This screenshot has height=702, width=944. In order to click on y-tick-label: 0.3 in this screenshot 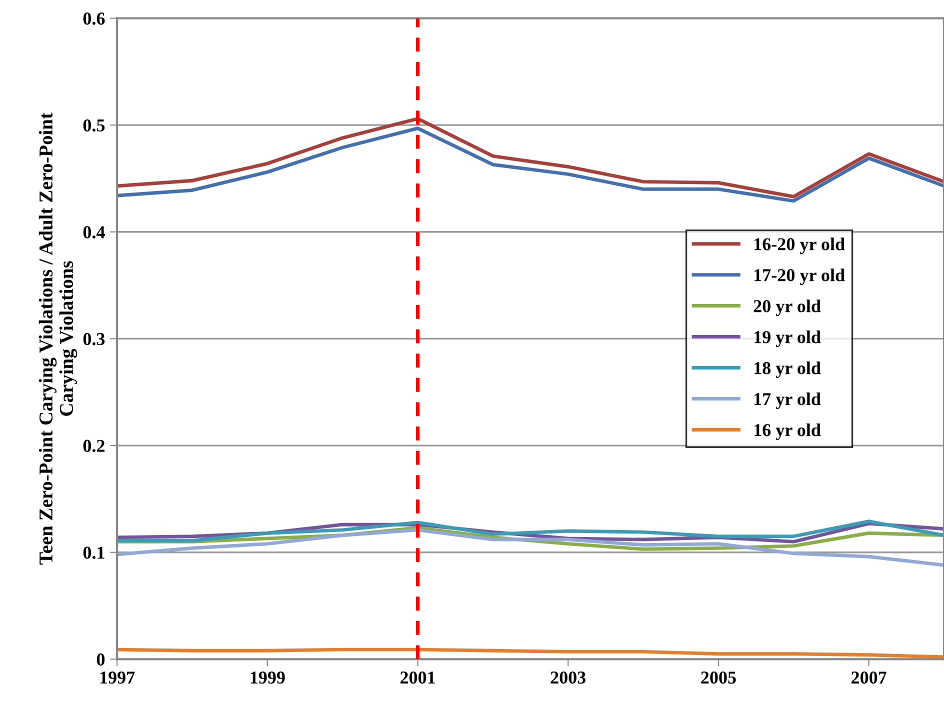, I will do `click(94, 339)`.